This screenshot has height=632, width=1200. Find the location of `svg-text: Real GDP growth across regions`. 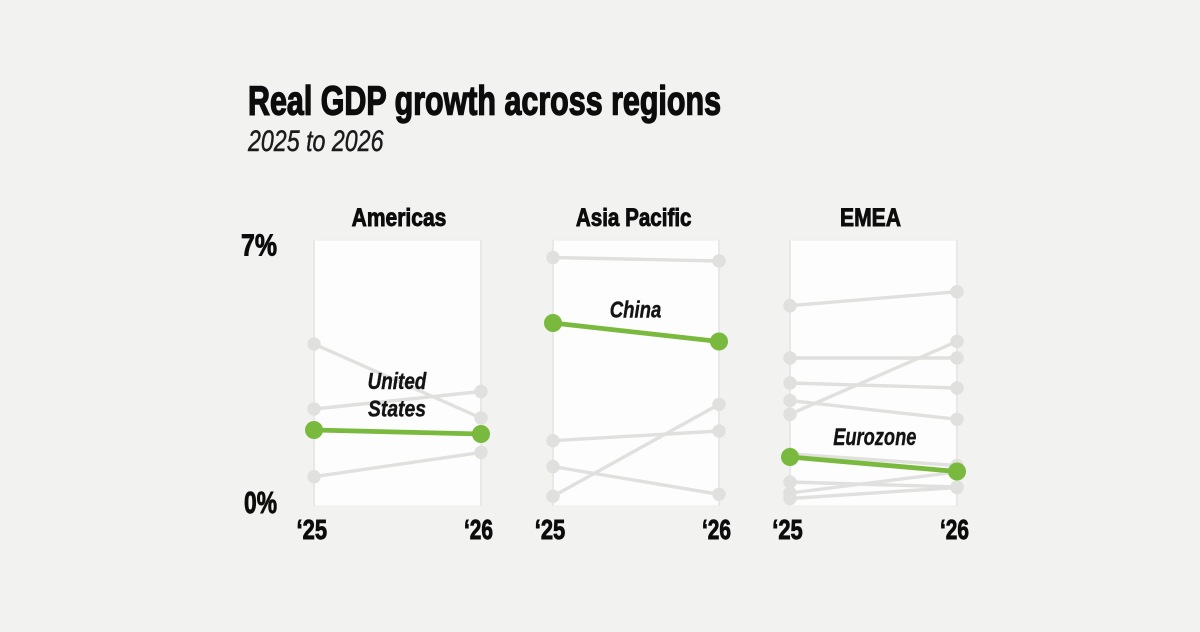

svg-text: Real GDP growth across regions is located at coordinates (484, 101).